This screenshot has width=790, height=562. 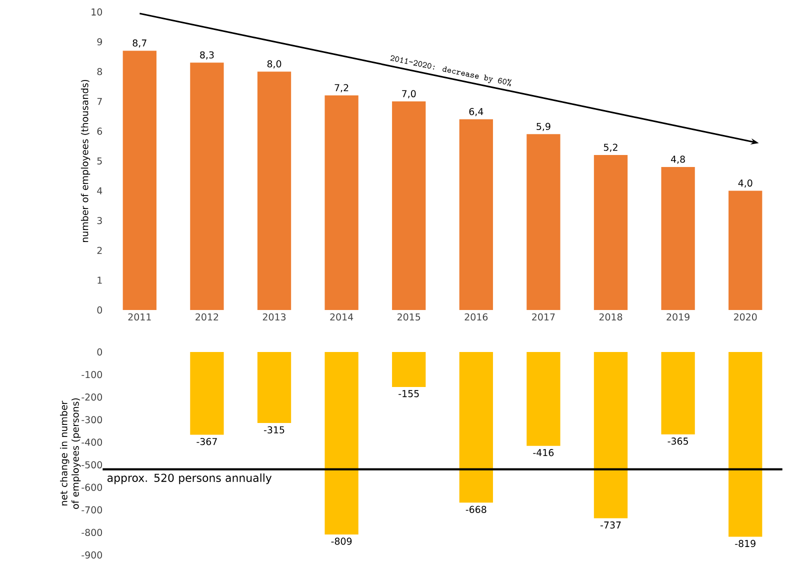 I want to click on x-tick-label: 2016, so click(x=476, y=317).